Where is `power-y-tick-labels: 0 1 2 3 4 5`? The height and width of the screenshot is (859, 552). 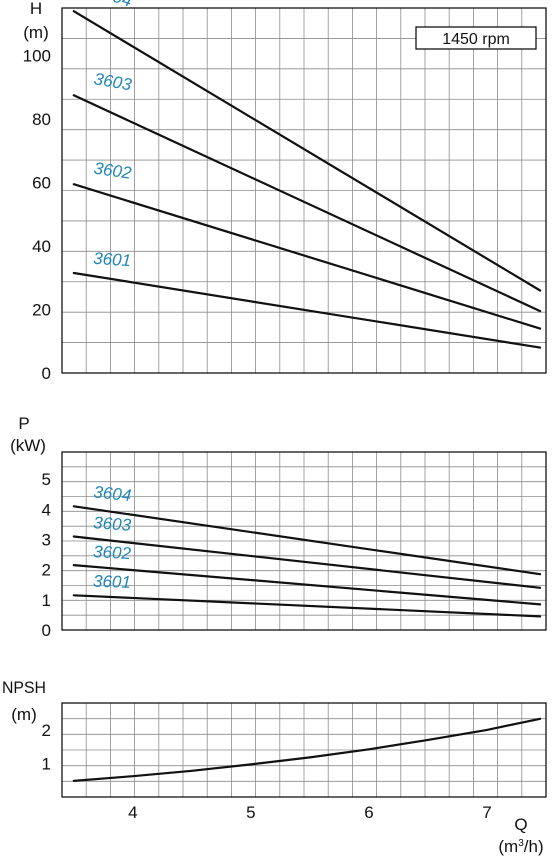
power-y-tick-labels: 0 1 2 3 4 5 is located at coordinates (46, 555).